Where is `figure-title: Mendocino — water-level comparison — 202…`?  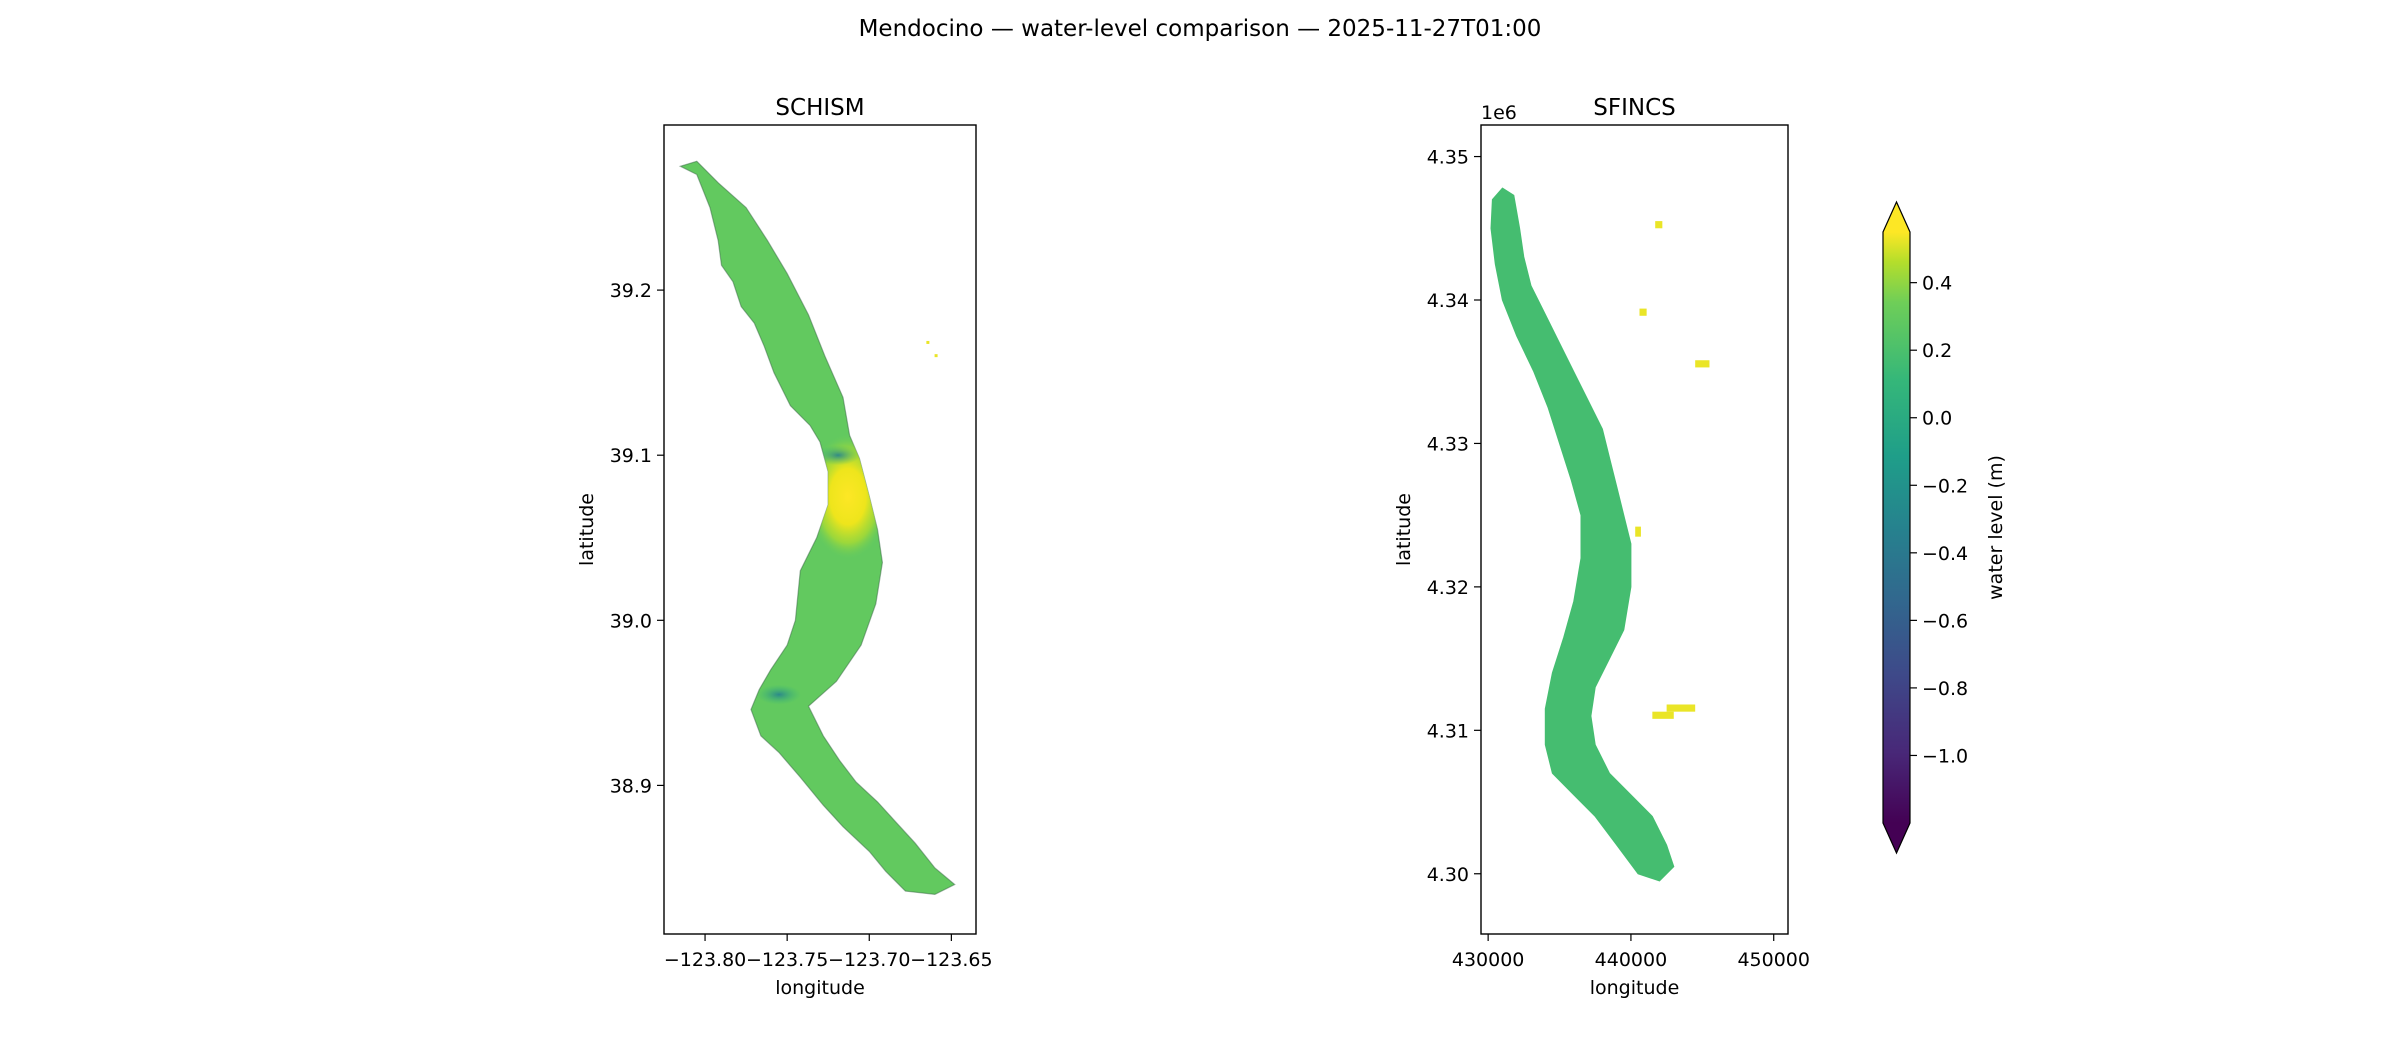 figure-title: Mendocino — water-level comparison — 202… is located at coordinates (1200, 29).